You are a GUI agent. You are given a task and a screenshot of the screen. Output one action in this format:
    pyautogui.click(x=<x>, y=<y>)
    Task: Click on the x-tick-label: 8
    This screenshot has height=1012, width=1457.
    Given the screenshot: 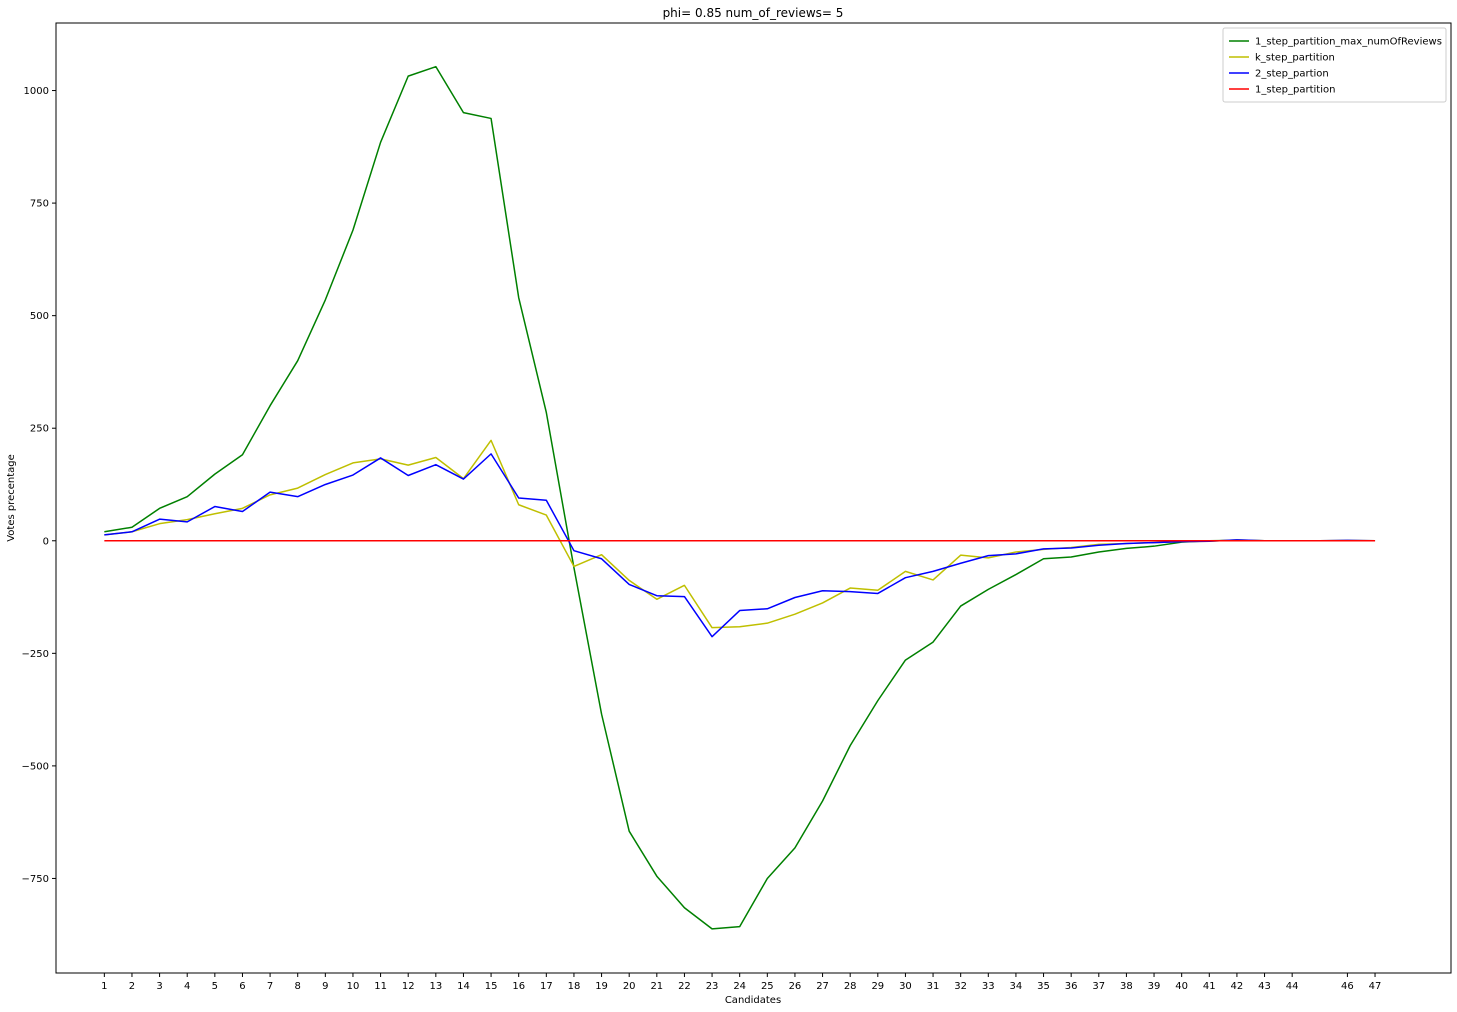 What is the action you would take?
    pyautogui.click(x=298, y=986)
    